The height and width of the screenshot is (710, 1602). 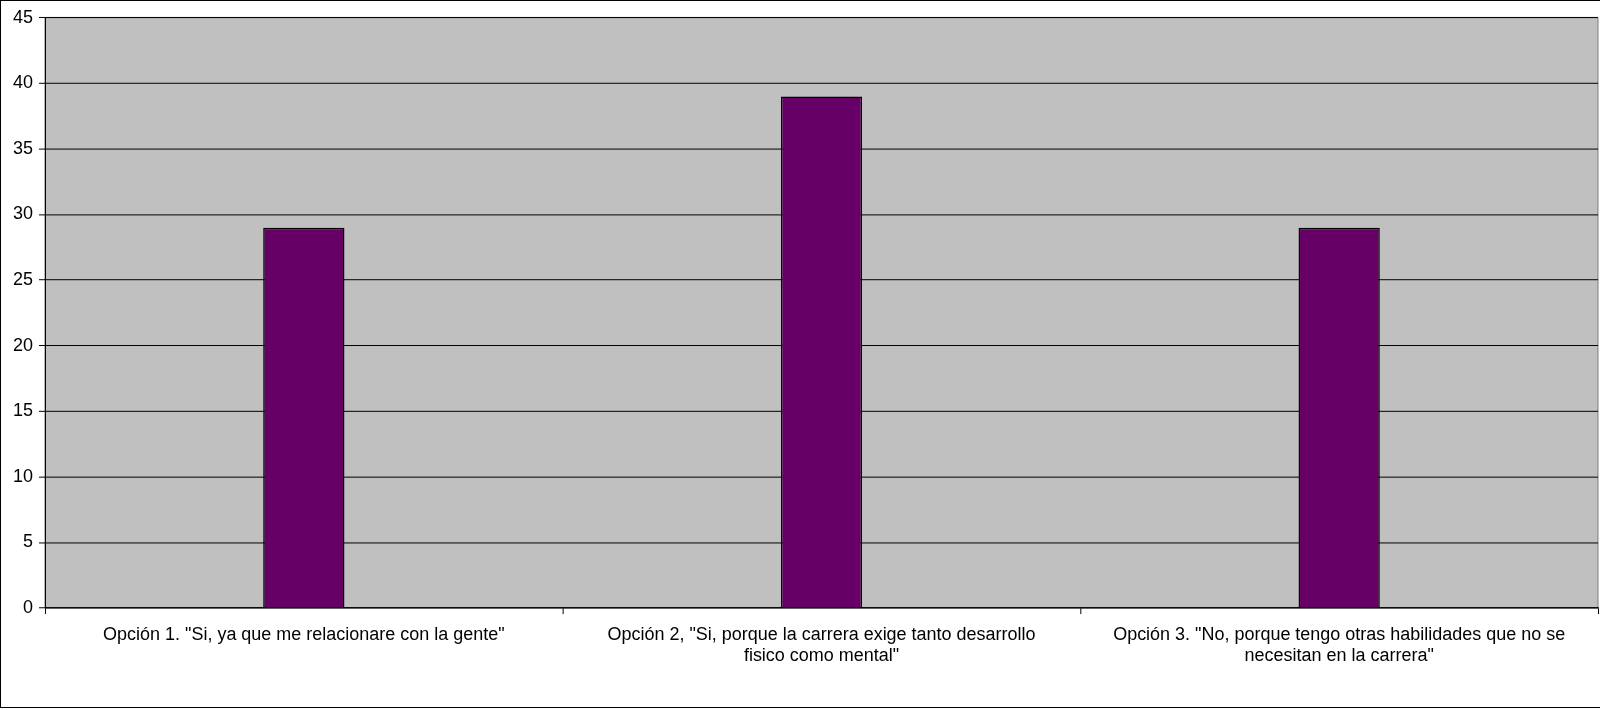 What do you see at coordinates (821, 644) in the screenshot?
I see `x-tick-label: Opción 2, "Si, porque la carrera exige tanto desarrollo fisico como mental"` at bounding box center [821, 644].